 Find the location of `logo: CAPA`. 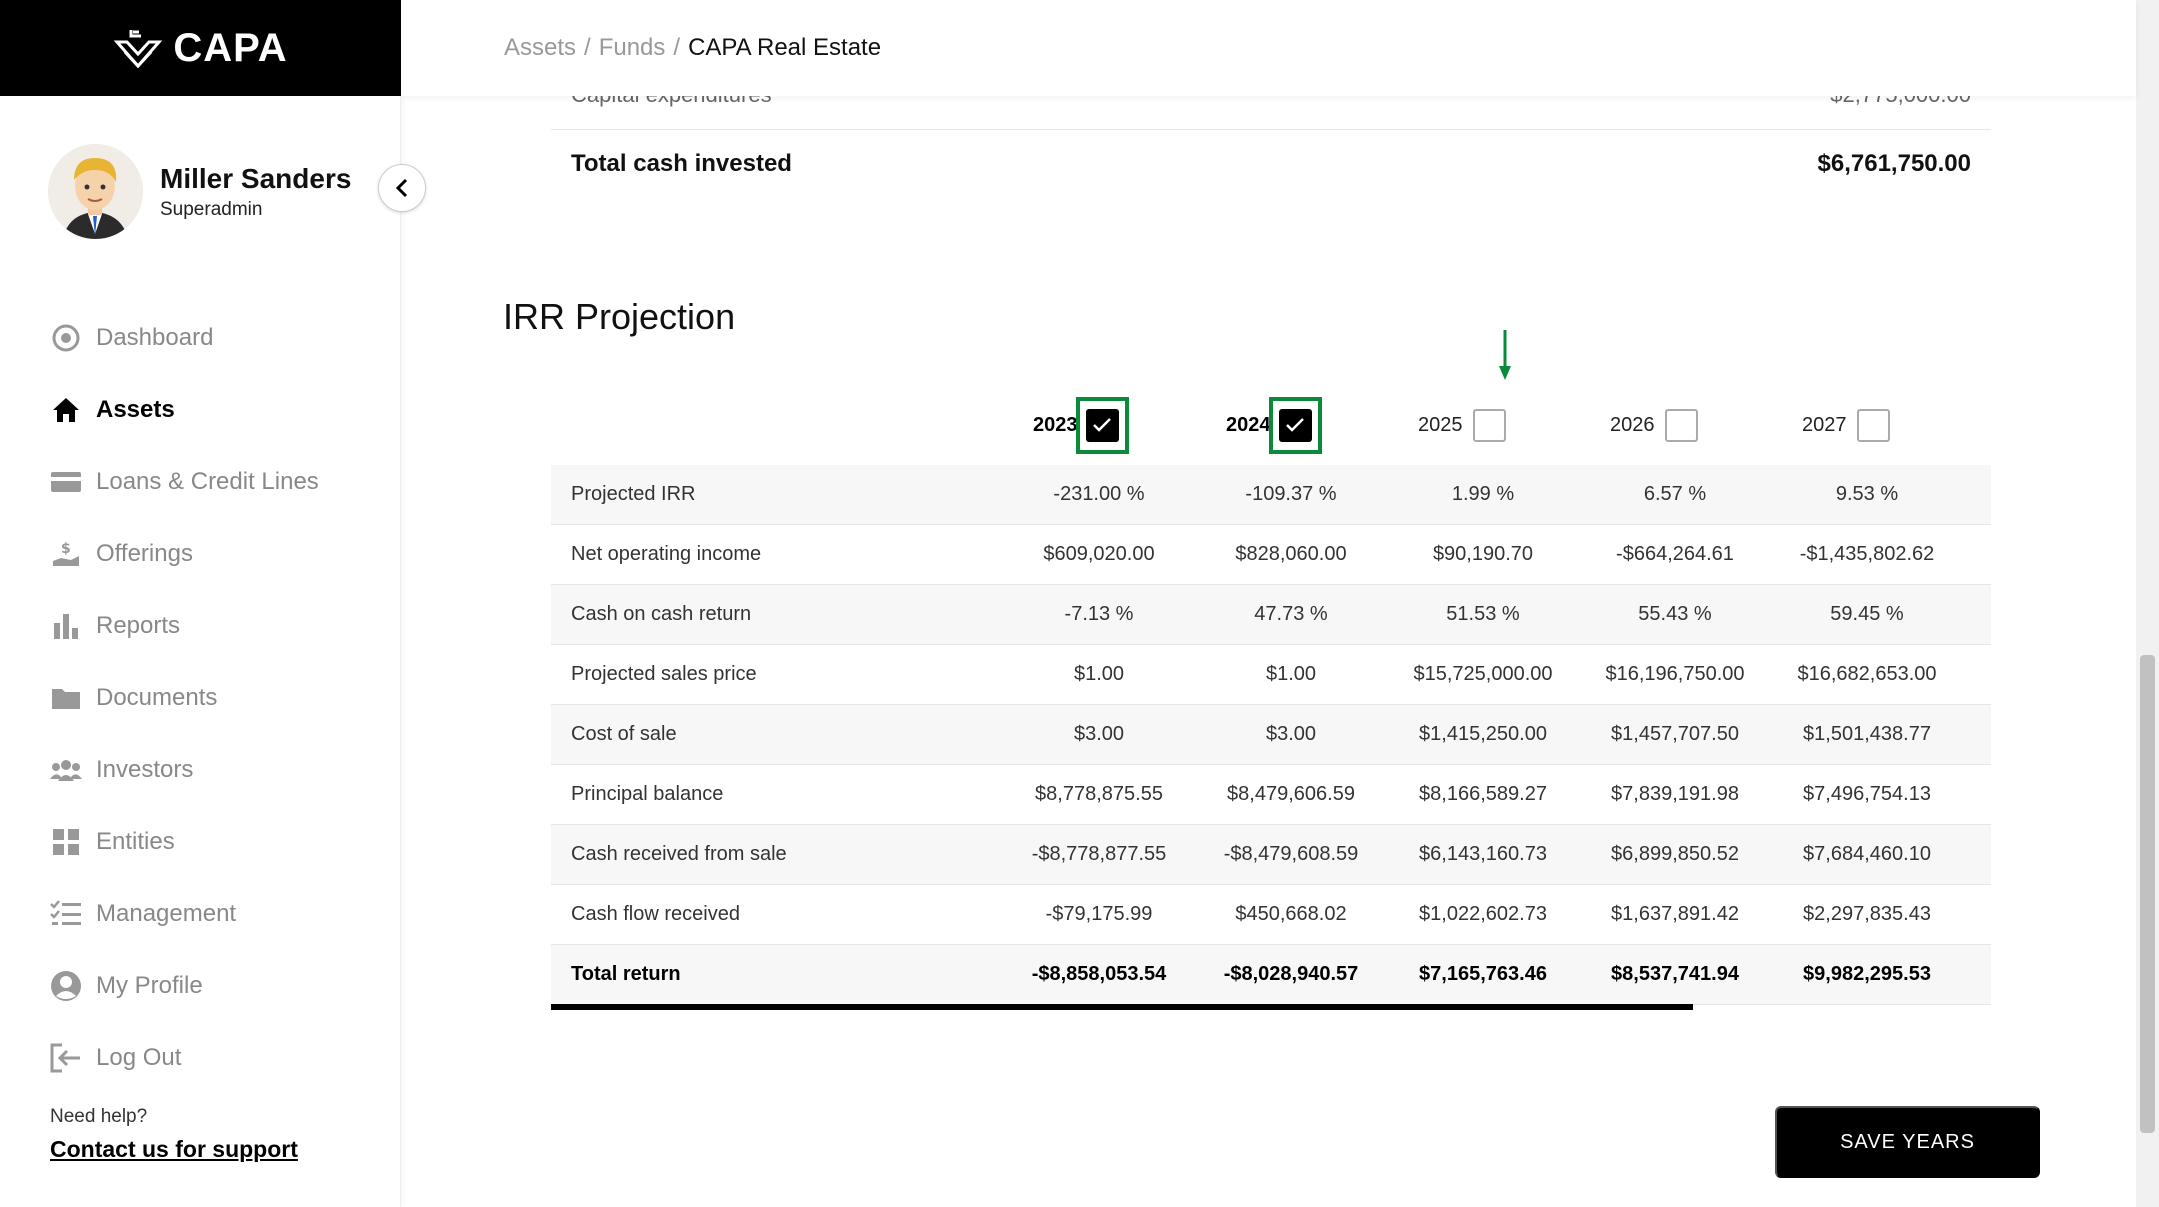

logo: CAPA is located at coordinates (200, 48).